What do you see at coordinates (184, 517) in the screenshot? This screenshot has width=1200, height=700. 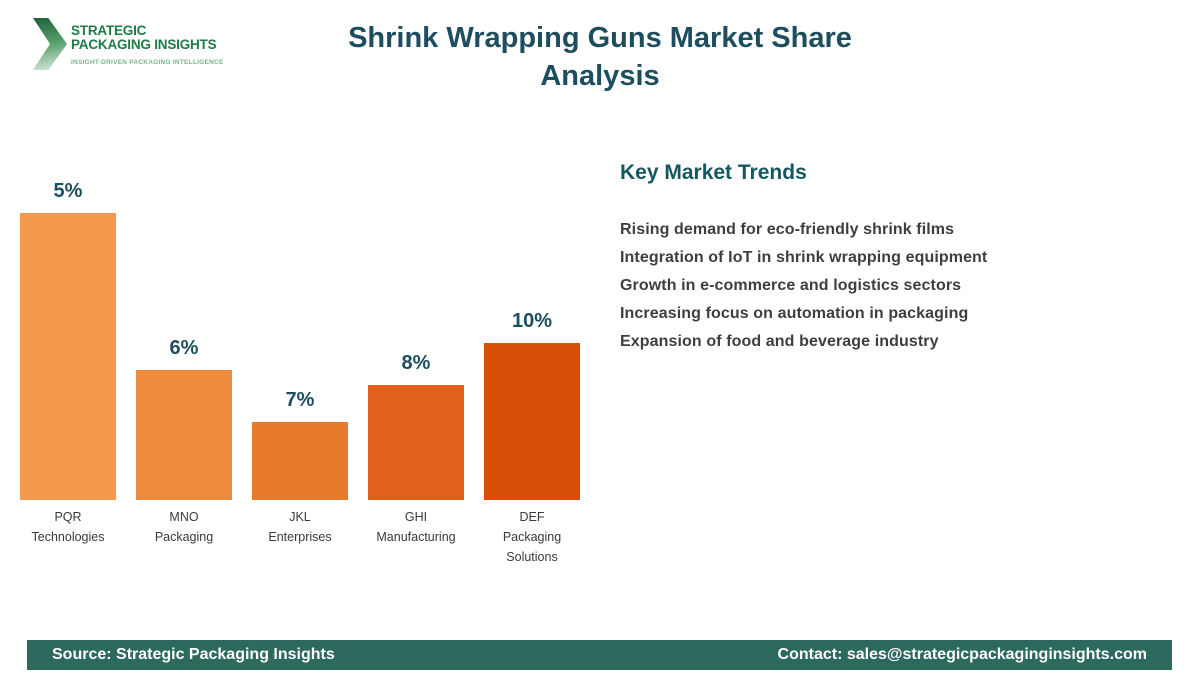 I see `bar-category-line: MNO` at bounding box center [184, 517].